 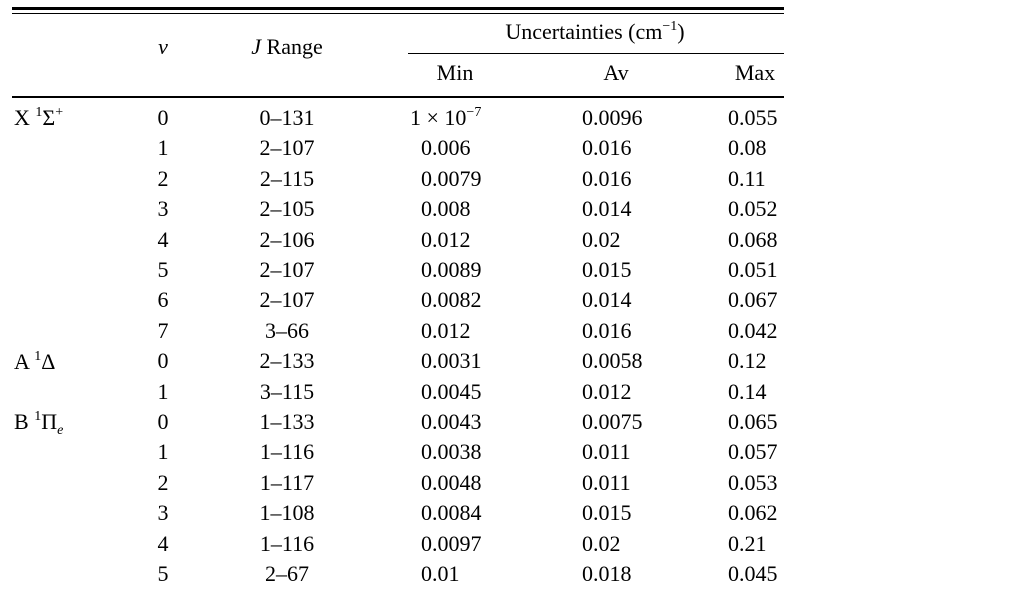 What do you see at coordinates (451, 391) in the screenshot?
I see `cell-min: 0.0045` at bounding box center [451, 391].